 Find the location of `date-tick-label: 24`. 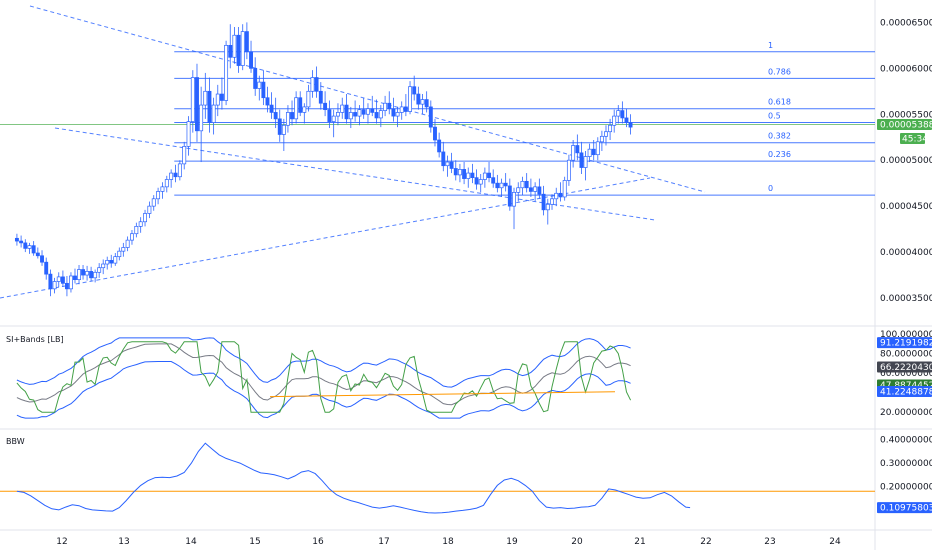

date-tick-label: 24 is located at coordinates (835, 542).